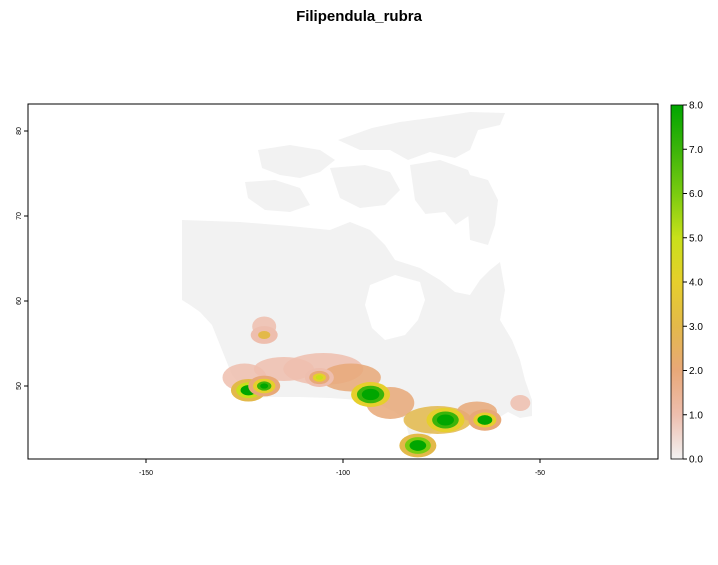 Image resolution: width=718 pixels, height=565 pixels. What do you see at coordinates (696, 194) in the screenshot?
I see `legend-tick-label: 6.0` at bounding box center [696, 194].